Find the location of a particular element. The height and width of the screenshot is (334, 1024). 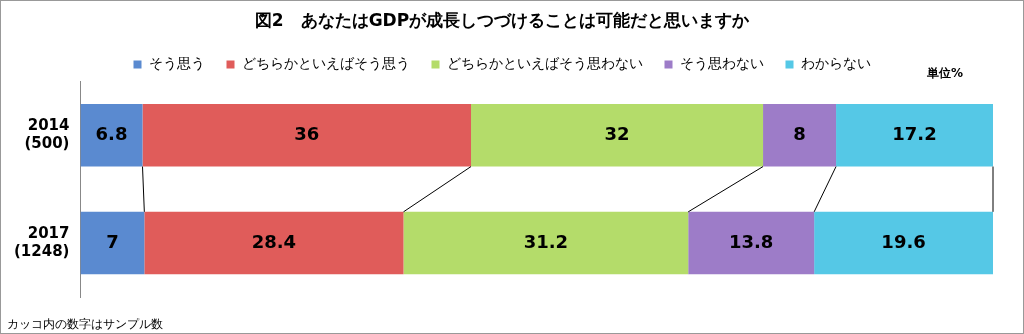

y-tick-label: 2017 (1248) is located at coordinates (41, 241).